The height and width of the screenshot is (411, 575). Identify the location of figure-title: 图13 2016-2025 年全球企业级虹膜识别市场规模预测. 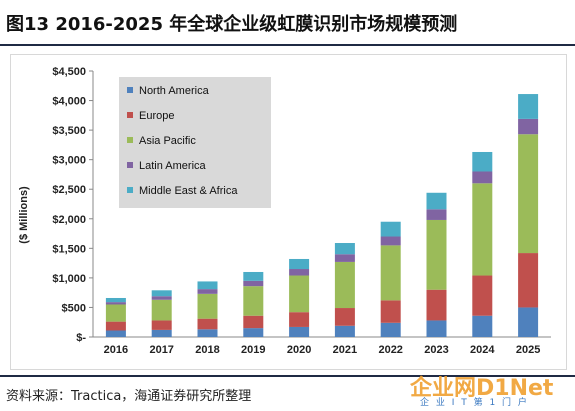
(232, 24).